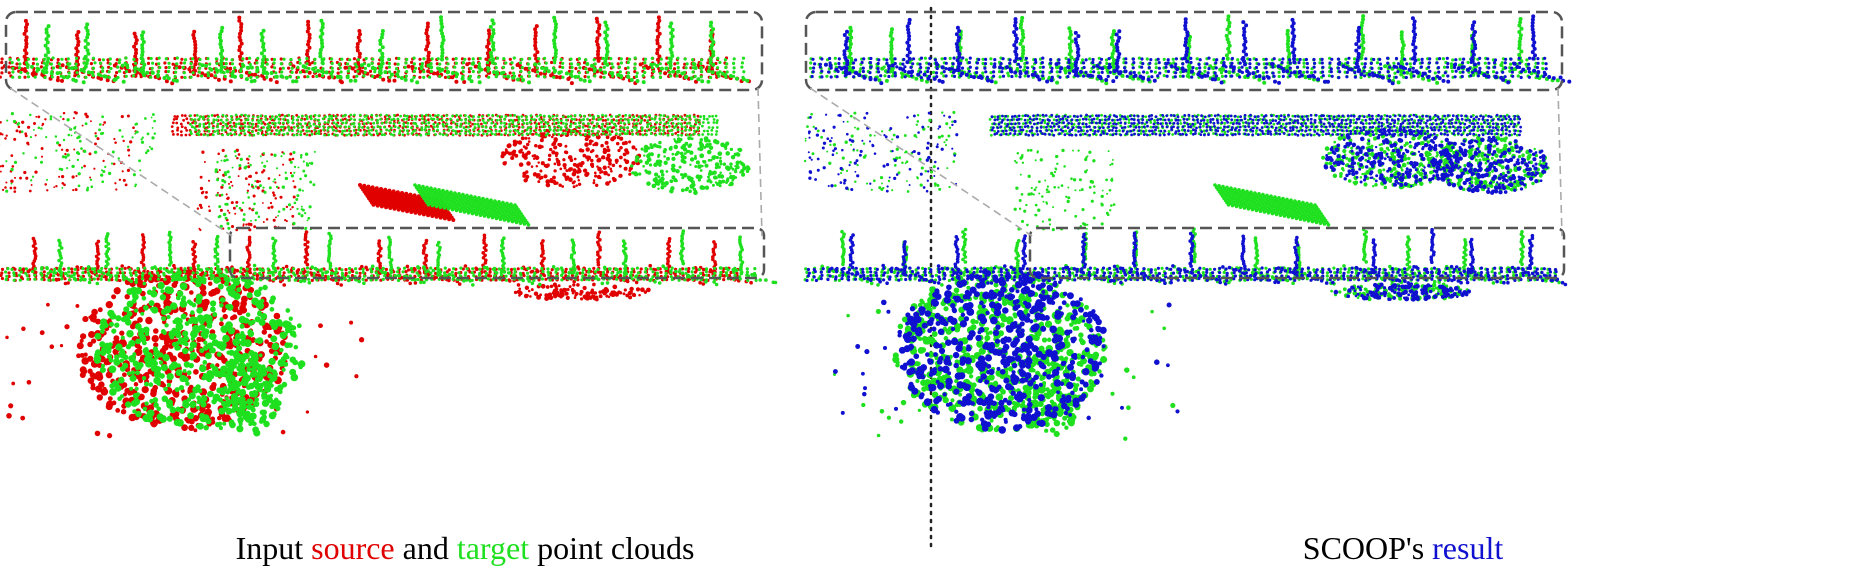 The image size is (1866, 579). Describe the element at coordinates (1367, 548) in the screenshot. I see `caption-result-prefix: SCOOP's` at that location.